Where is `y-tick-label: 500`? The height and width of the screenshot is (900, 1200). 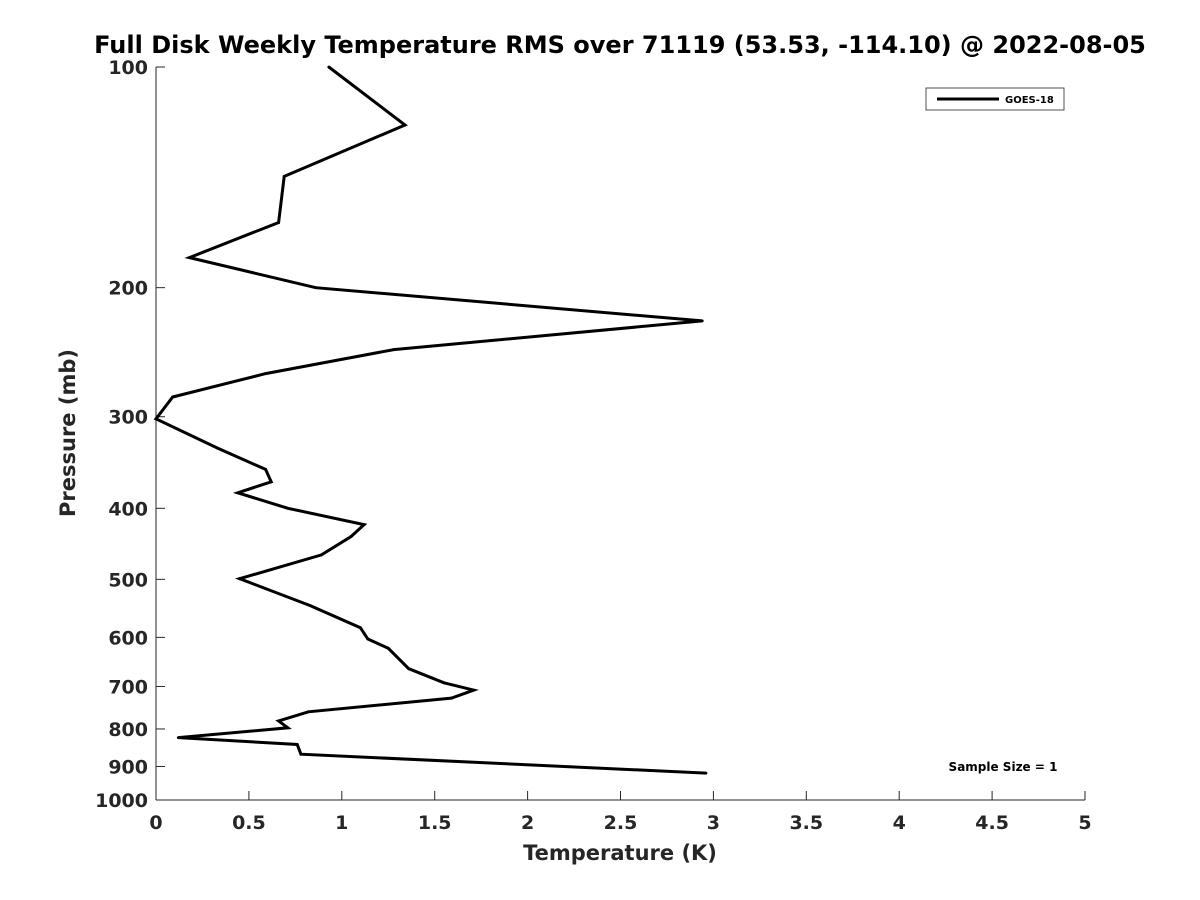 y-tick-label: 500 is located at coordinates (128, 580).